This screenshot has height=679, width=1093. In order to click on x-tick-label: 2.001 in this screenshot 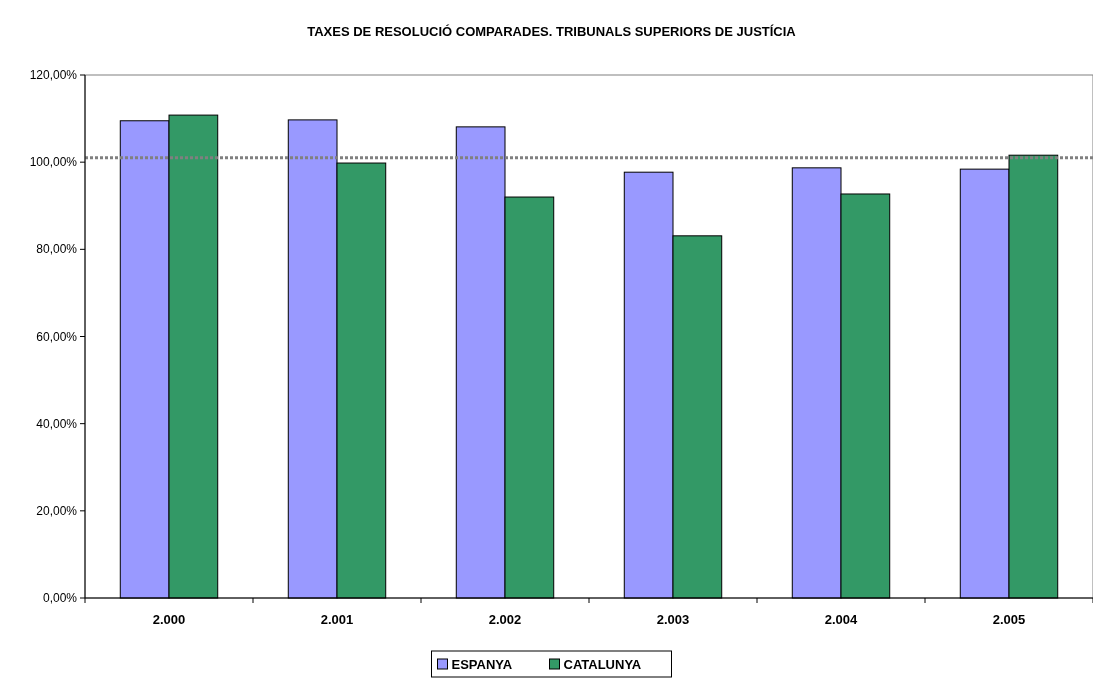, I will do `click(337, 619)`.